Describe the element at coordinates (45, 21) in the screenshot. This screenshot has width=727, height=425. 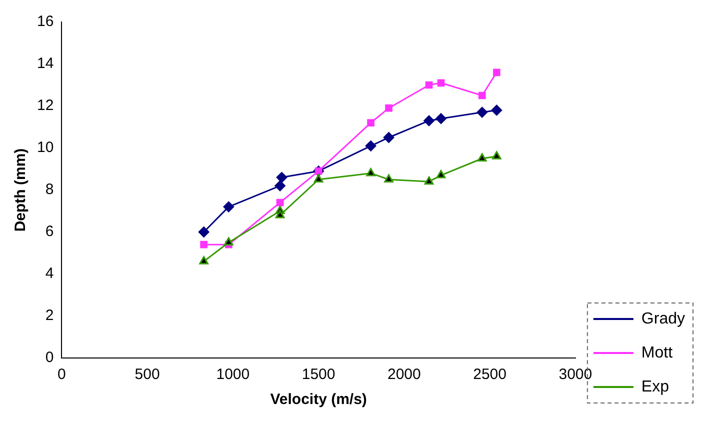
I see `y-tick-label: 16` at that location.